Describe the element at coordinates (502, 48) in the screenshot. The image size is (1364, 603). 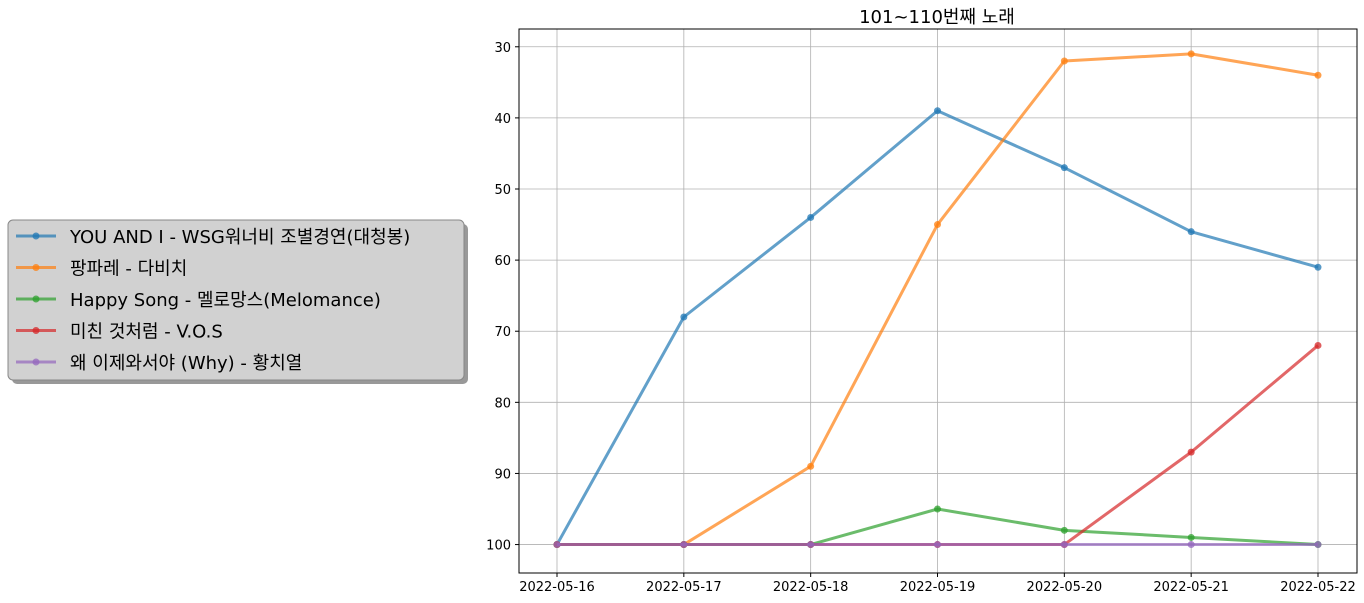
I see `y-tick-label: 30` at that location.